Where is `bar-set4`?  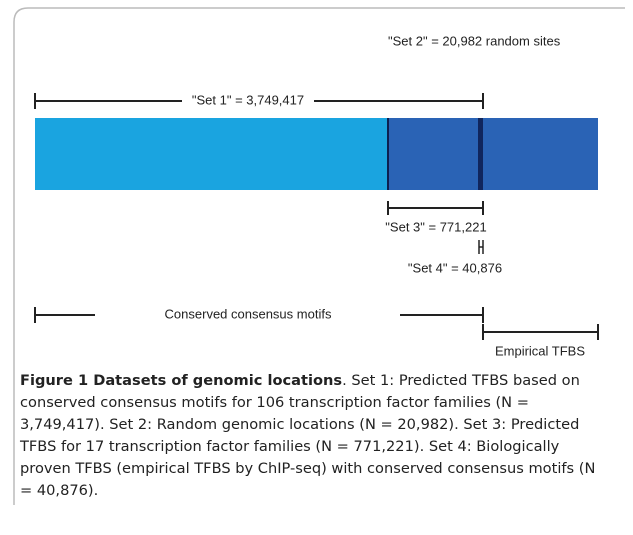
bar-set4 is located at coordinates (480, 154).